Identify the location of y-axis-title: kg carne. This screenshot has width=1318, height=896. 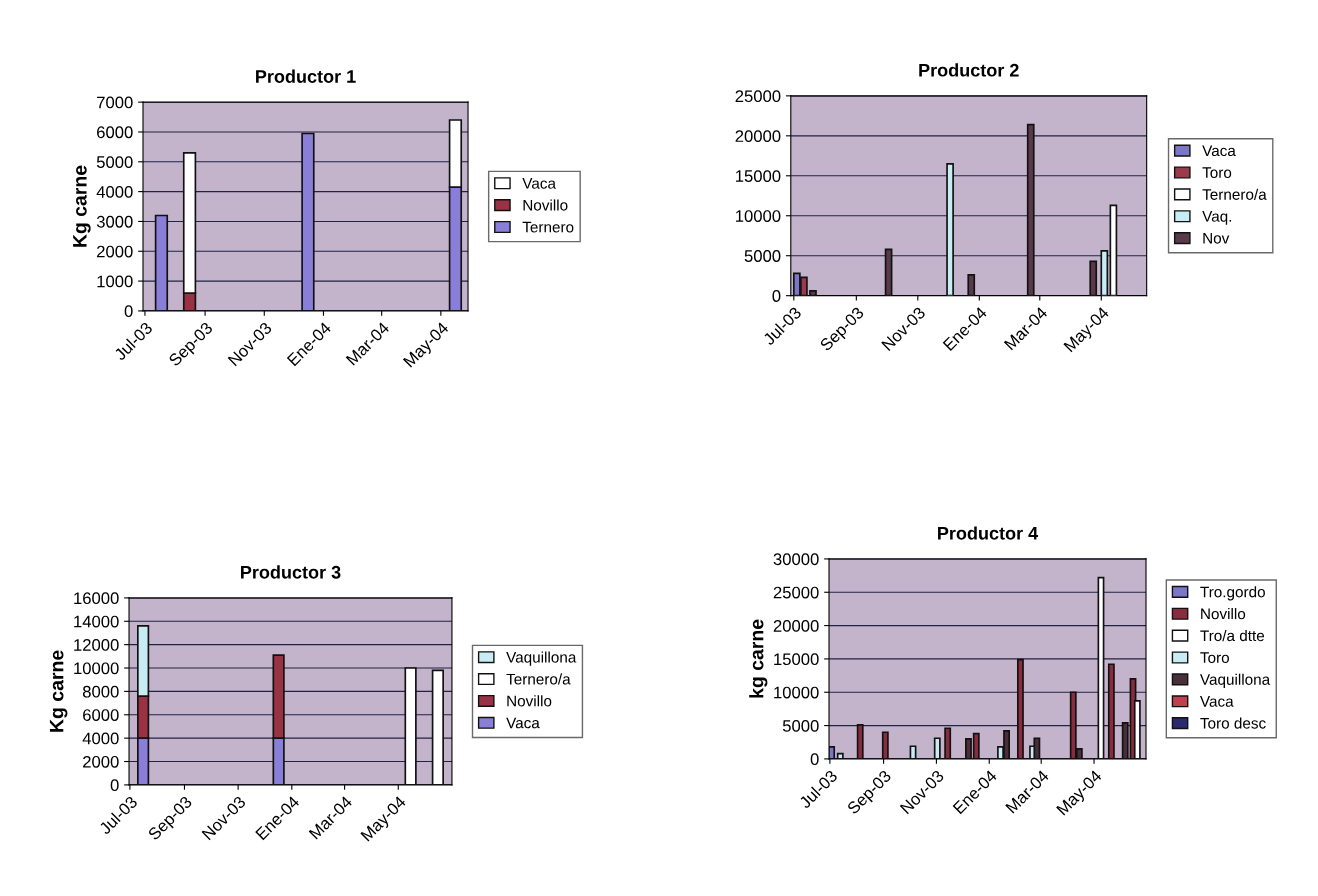
(758, 658).